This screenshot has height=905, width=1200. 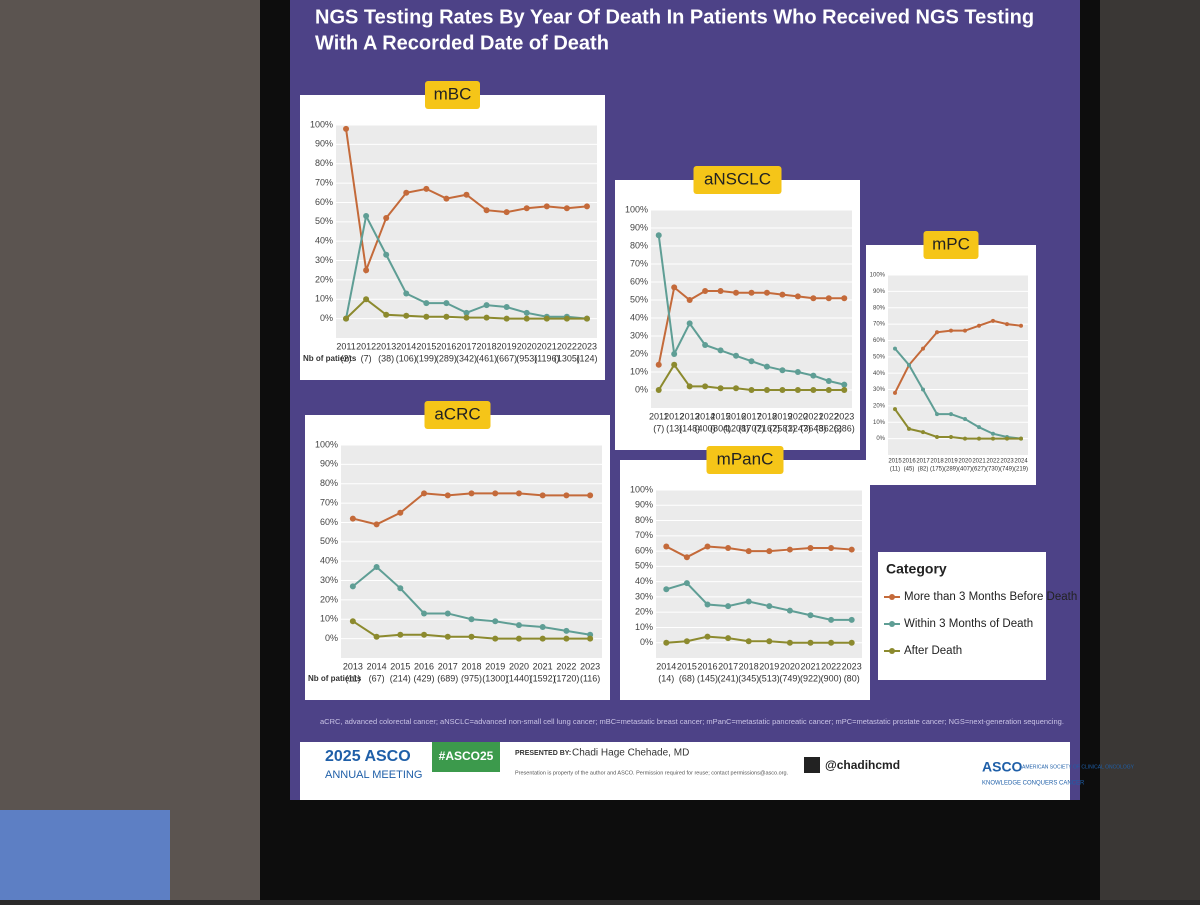 I want to click on x-tick-label: 2024, so click(x=1021, y=462).